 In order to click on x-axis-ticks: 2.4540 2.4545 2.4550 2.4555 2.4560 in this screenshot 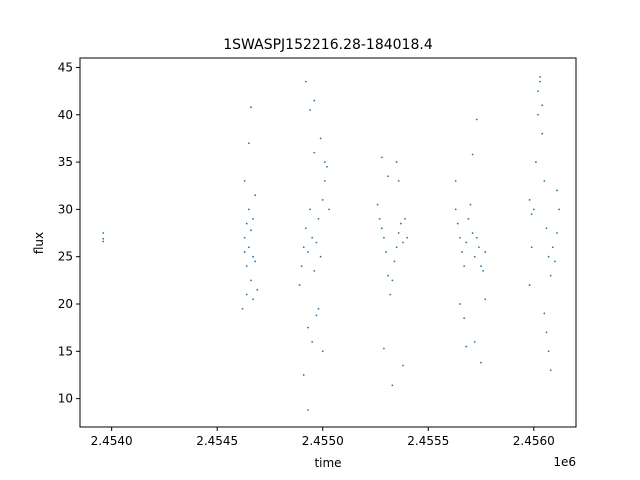, I will do `click(323, 437)`.